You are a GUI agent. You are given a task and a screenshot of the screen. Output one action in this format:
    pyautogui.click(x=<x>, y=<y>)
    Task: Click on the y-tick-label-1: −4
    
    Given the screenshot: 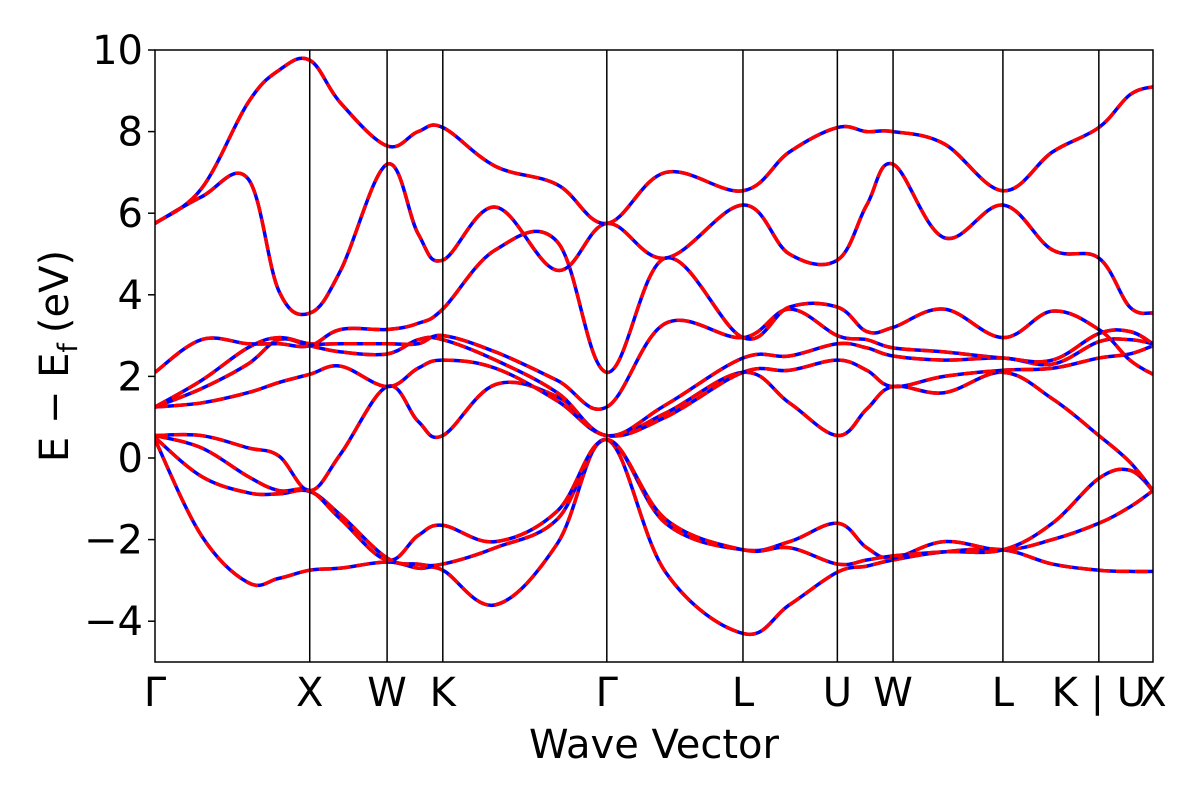 What is the action you would take?
    pyautogui.click(x=113, y=622)
    